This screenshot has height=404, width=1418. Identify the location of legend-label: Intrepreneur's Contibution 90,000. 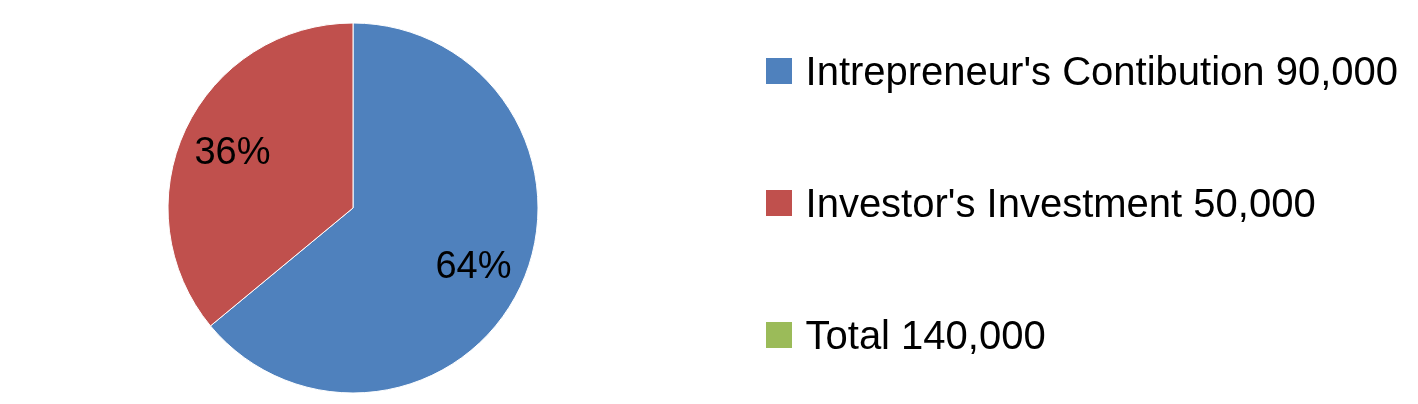
(1101, 71).